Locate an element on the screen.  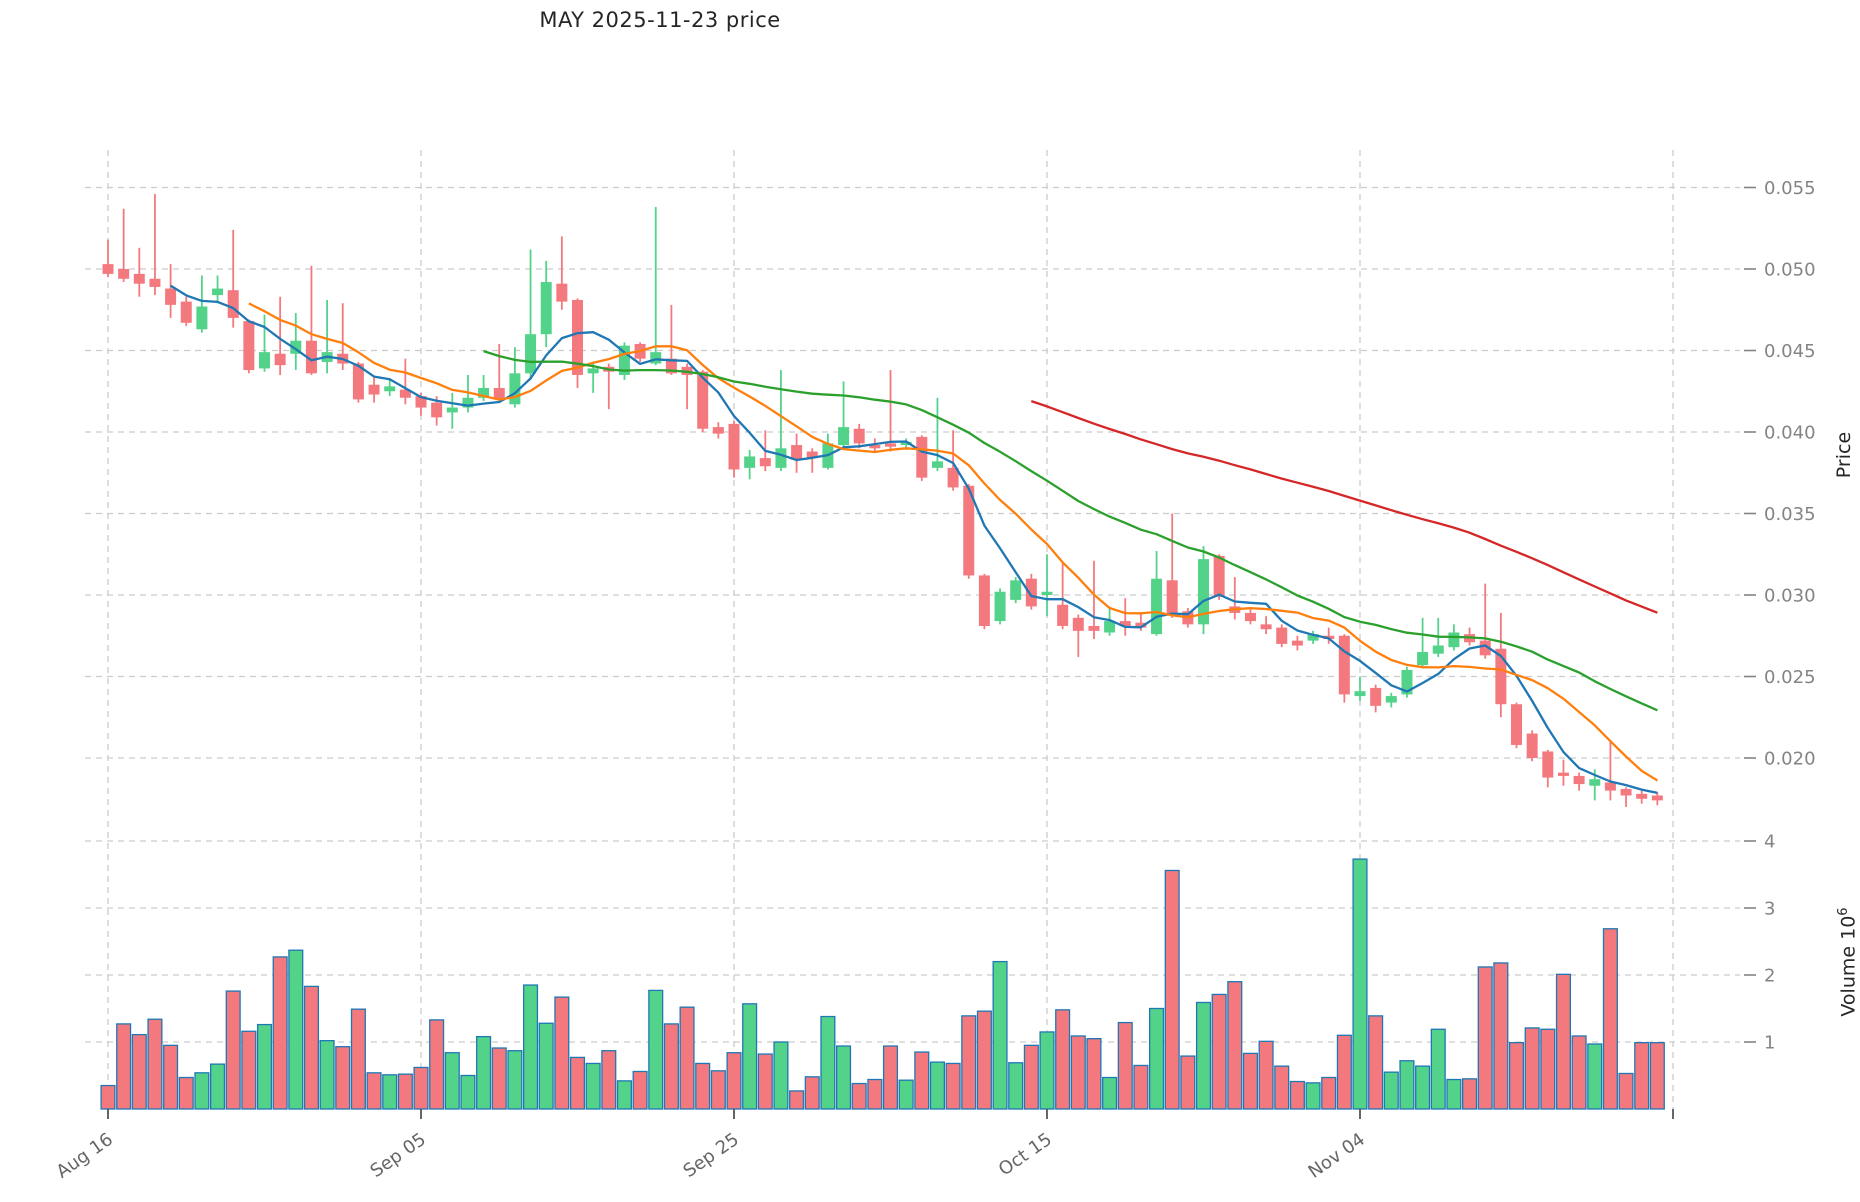
price-tick-label: 0.040 is located at coordinates (1790, 433).